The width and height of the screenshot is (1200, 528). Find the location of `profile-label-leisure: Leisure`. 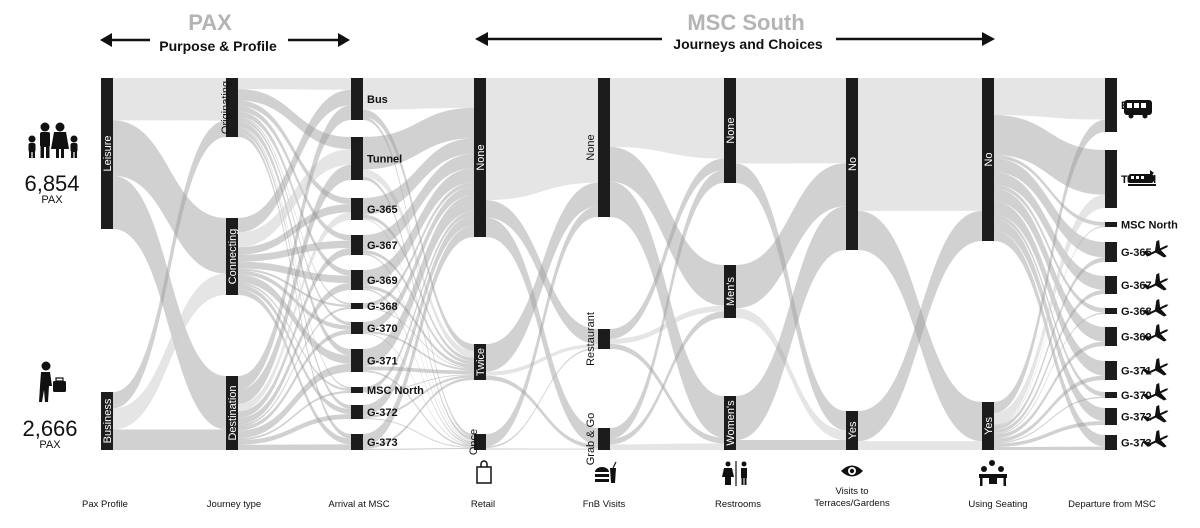

profile-label-leisure: Leisure is located at coordinates (108, 153).